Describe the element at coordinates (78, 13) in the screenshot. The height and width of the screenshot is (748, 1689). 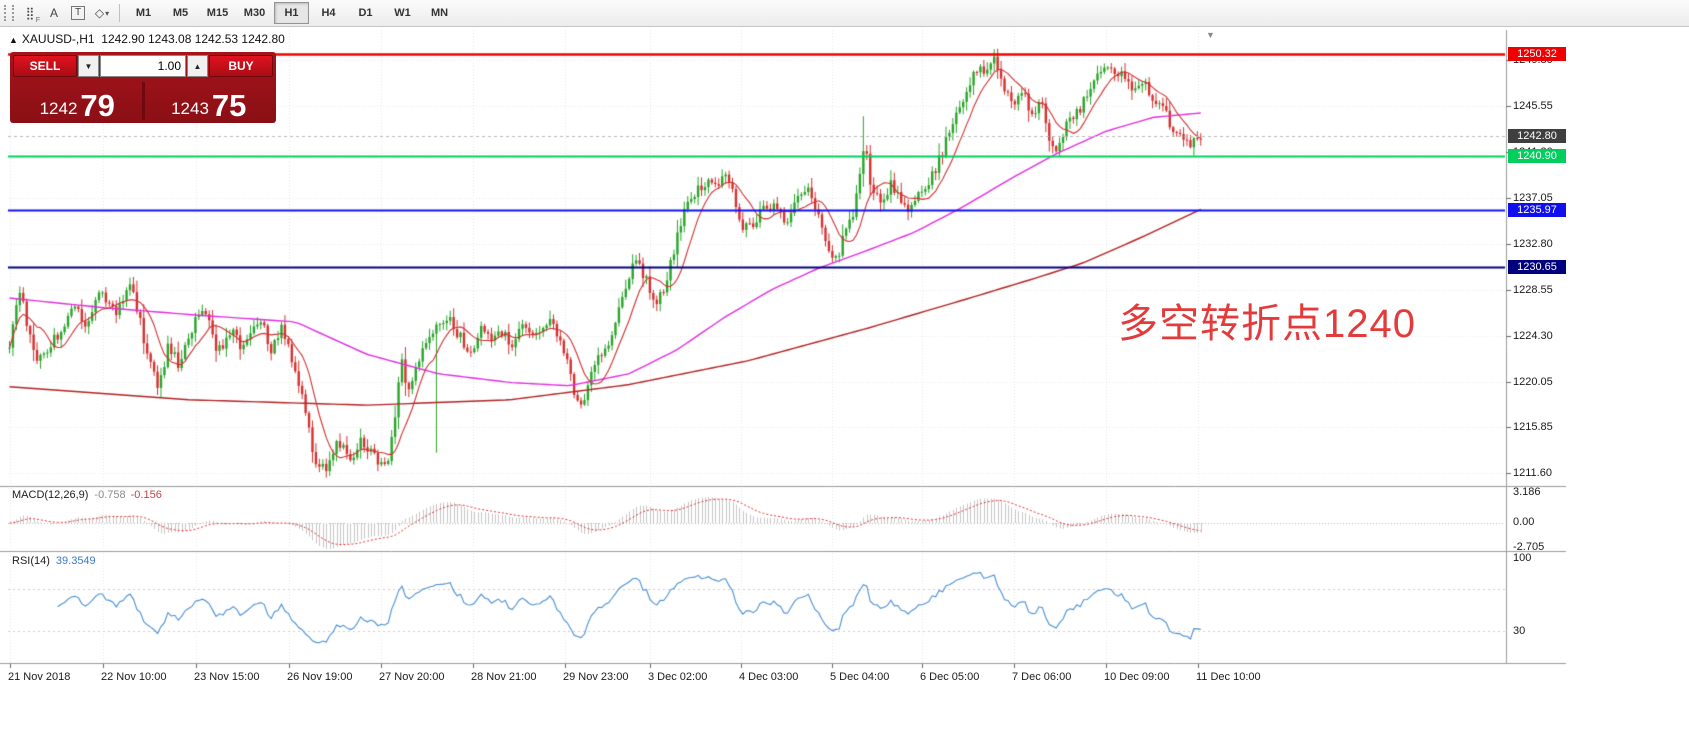
I see `label-tool-icon: T` at that location.